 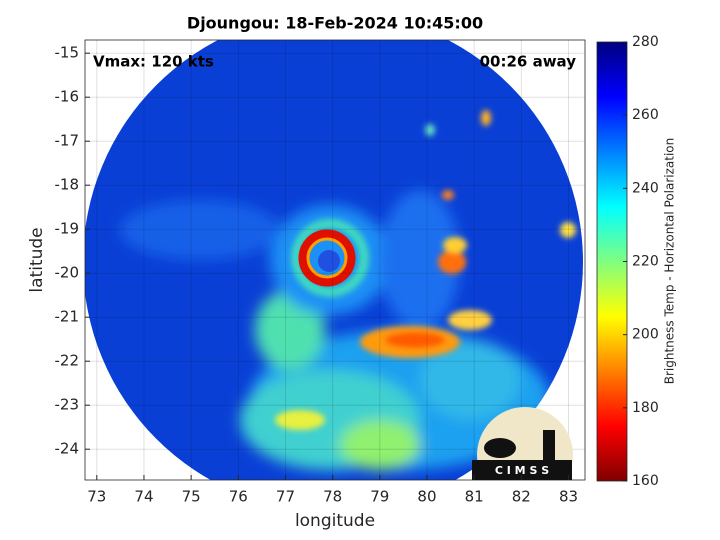 What do you see at coordinates (645, 408) in the screenshot?
I see `colorbar-tick-label: 180` at bounding box center [645, 408].